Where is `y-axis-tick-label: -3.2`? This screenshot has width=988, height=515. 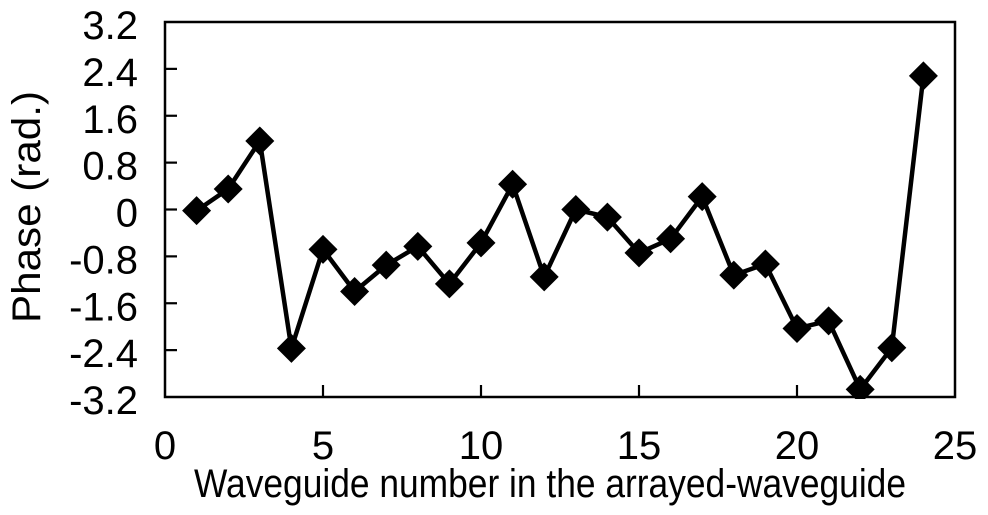 y-axis-tick-label: -3.2 is located at coordinates (103, 401).